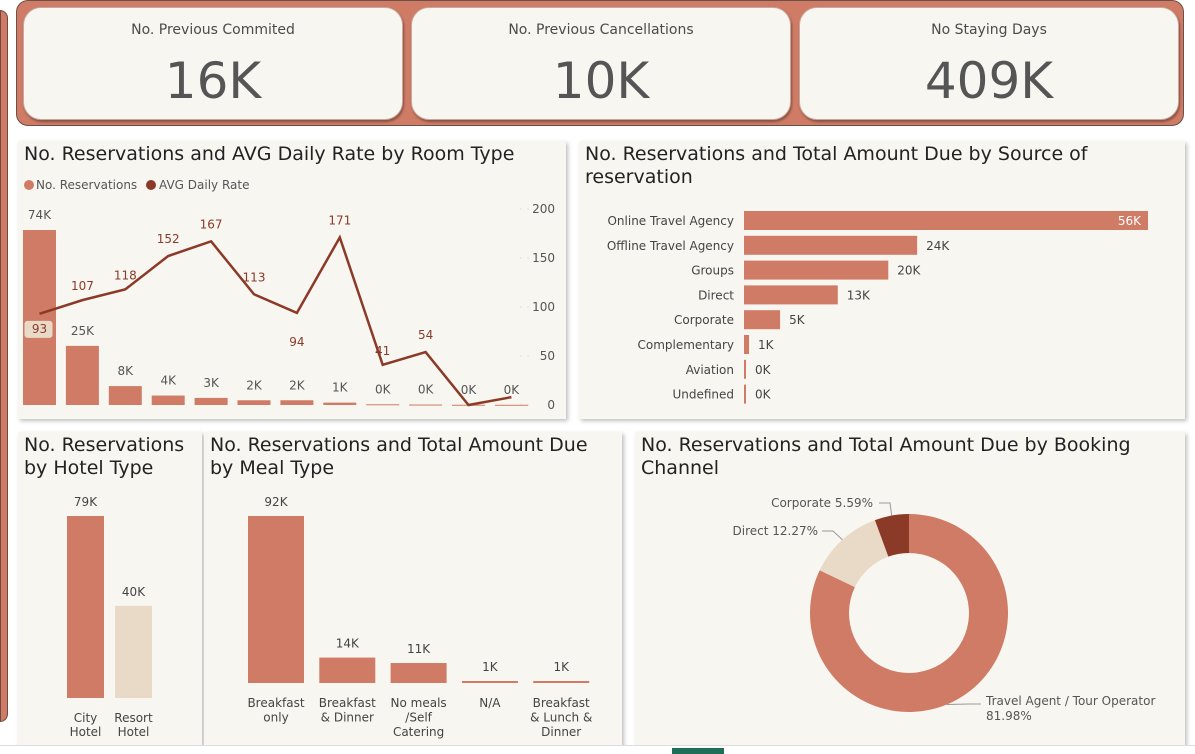 Image resolution: width=1195 pixels, height=754 pixels. I want to click on line-value-label: 167, so click(211, 224).